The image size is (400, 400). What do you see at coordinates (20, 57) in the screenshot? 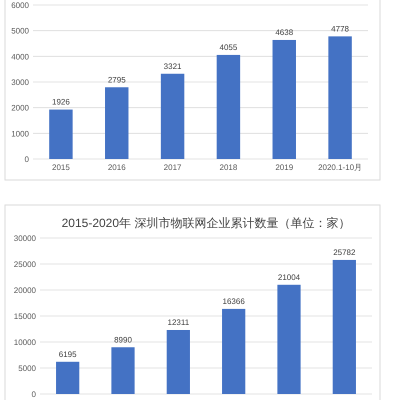
I see `y-tick-label: 4000` at bounding box center [20, 57].